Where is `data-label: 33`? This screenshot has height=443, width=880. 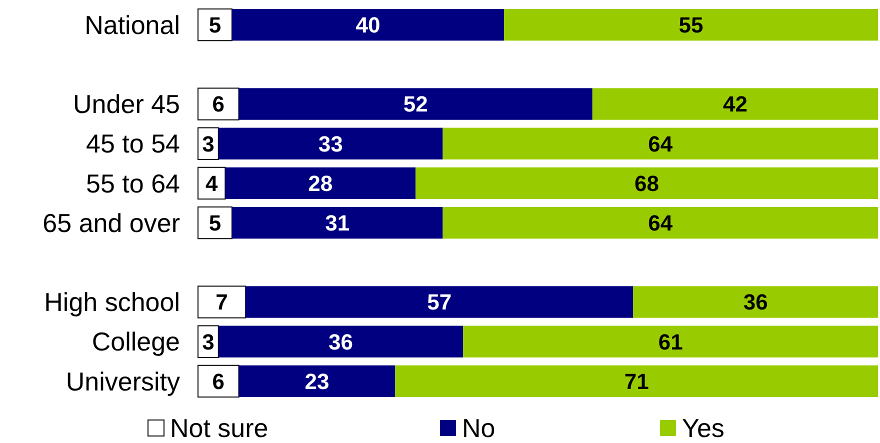
data-label: 33 is located at coordinates (330, 143).